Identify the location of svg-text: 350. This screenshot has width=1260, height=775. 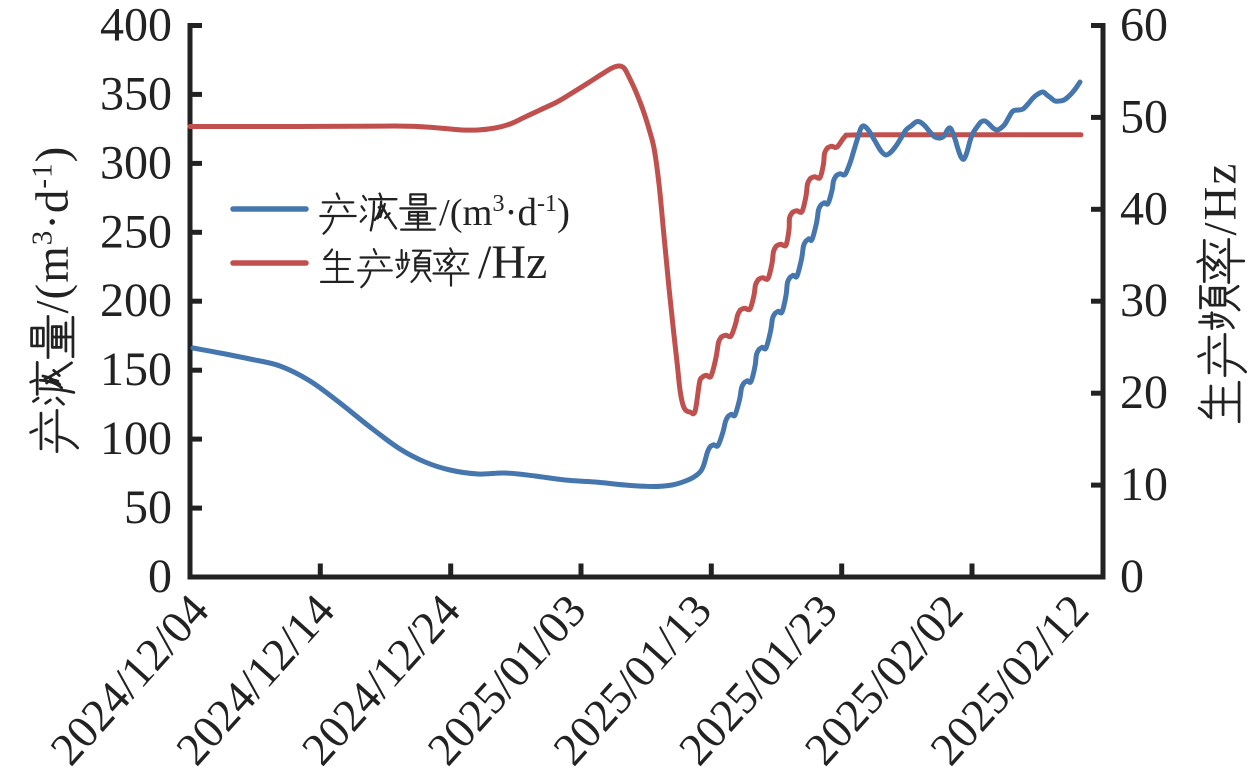
(136, 93).